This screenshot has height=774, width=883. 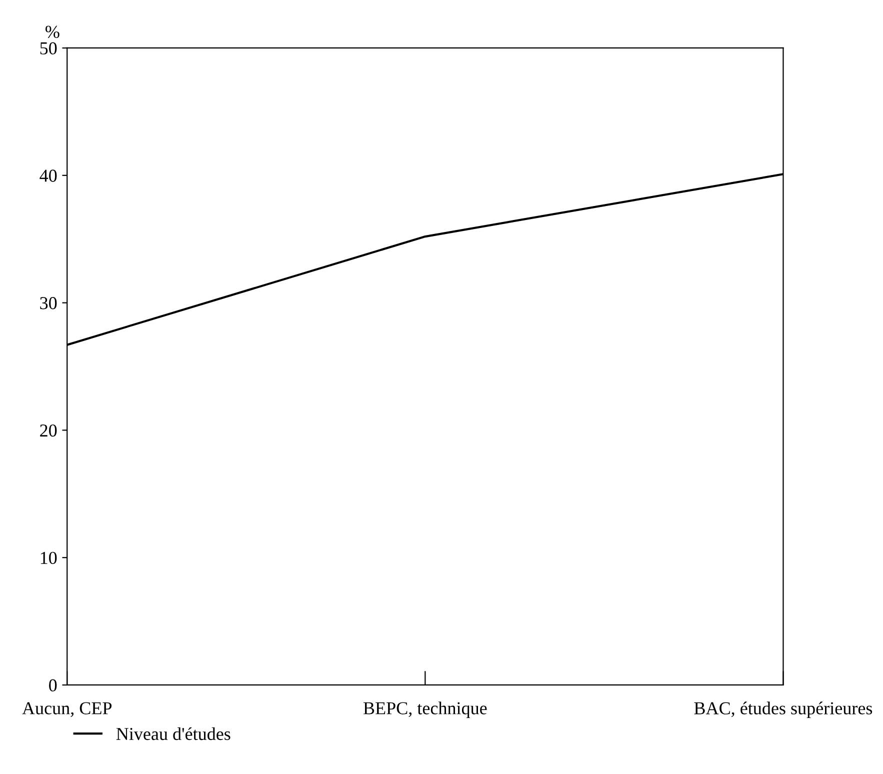 What do you see at coordinates (48, 176) in the screenshot?
I see `y-tick-label: 40` at bounding box center [48, 176].